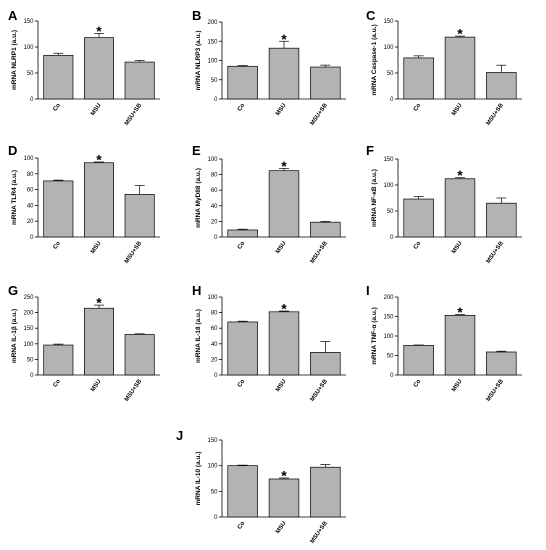 The image size is (546, 550). Describe the element at coordinates (214, 314) in the screenshot. I see `y-tick-label: 80` at that location.